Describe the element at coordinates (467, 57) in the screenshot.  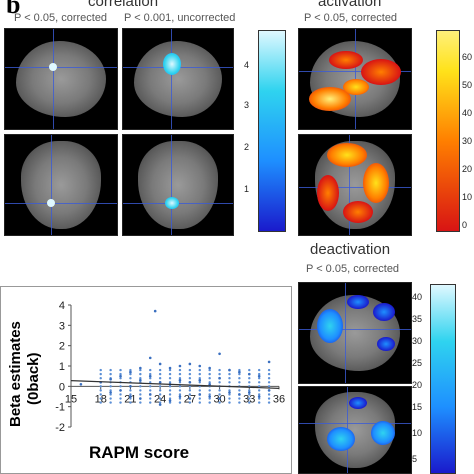
I see `activation-tick: 60` at that location.